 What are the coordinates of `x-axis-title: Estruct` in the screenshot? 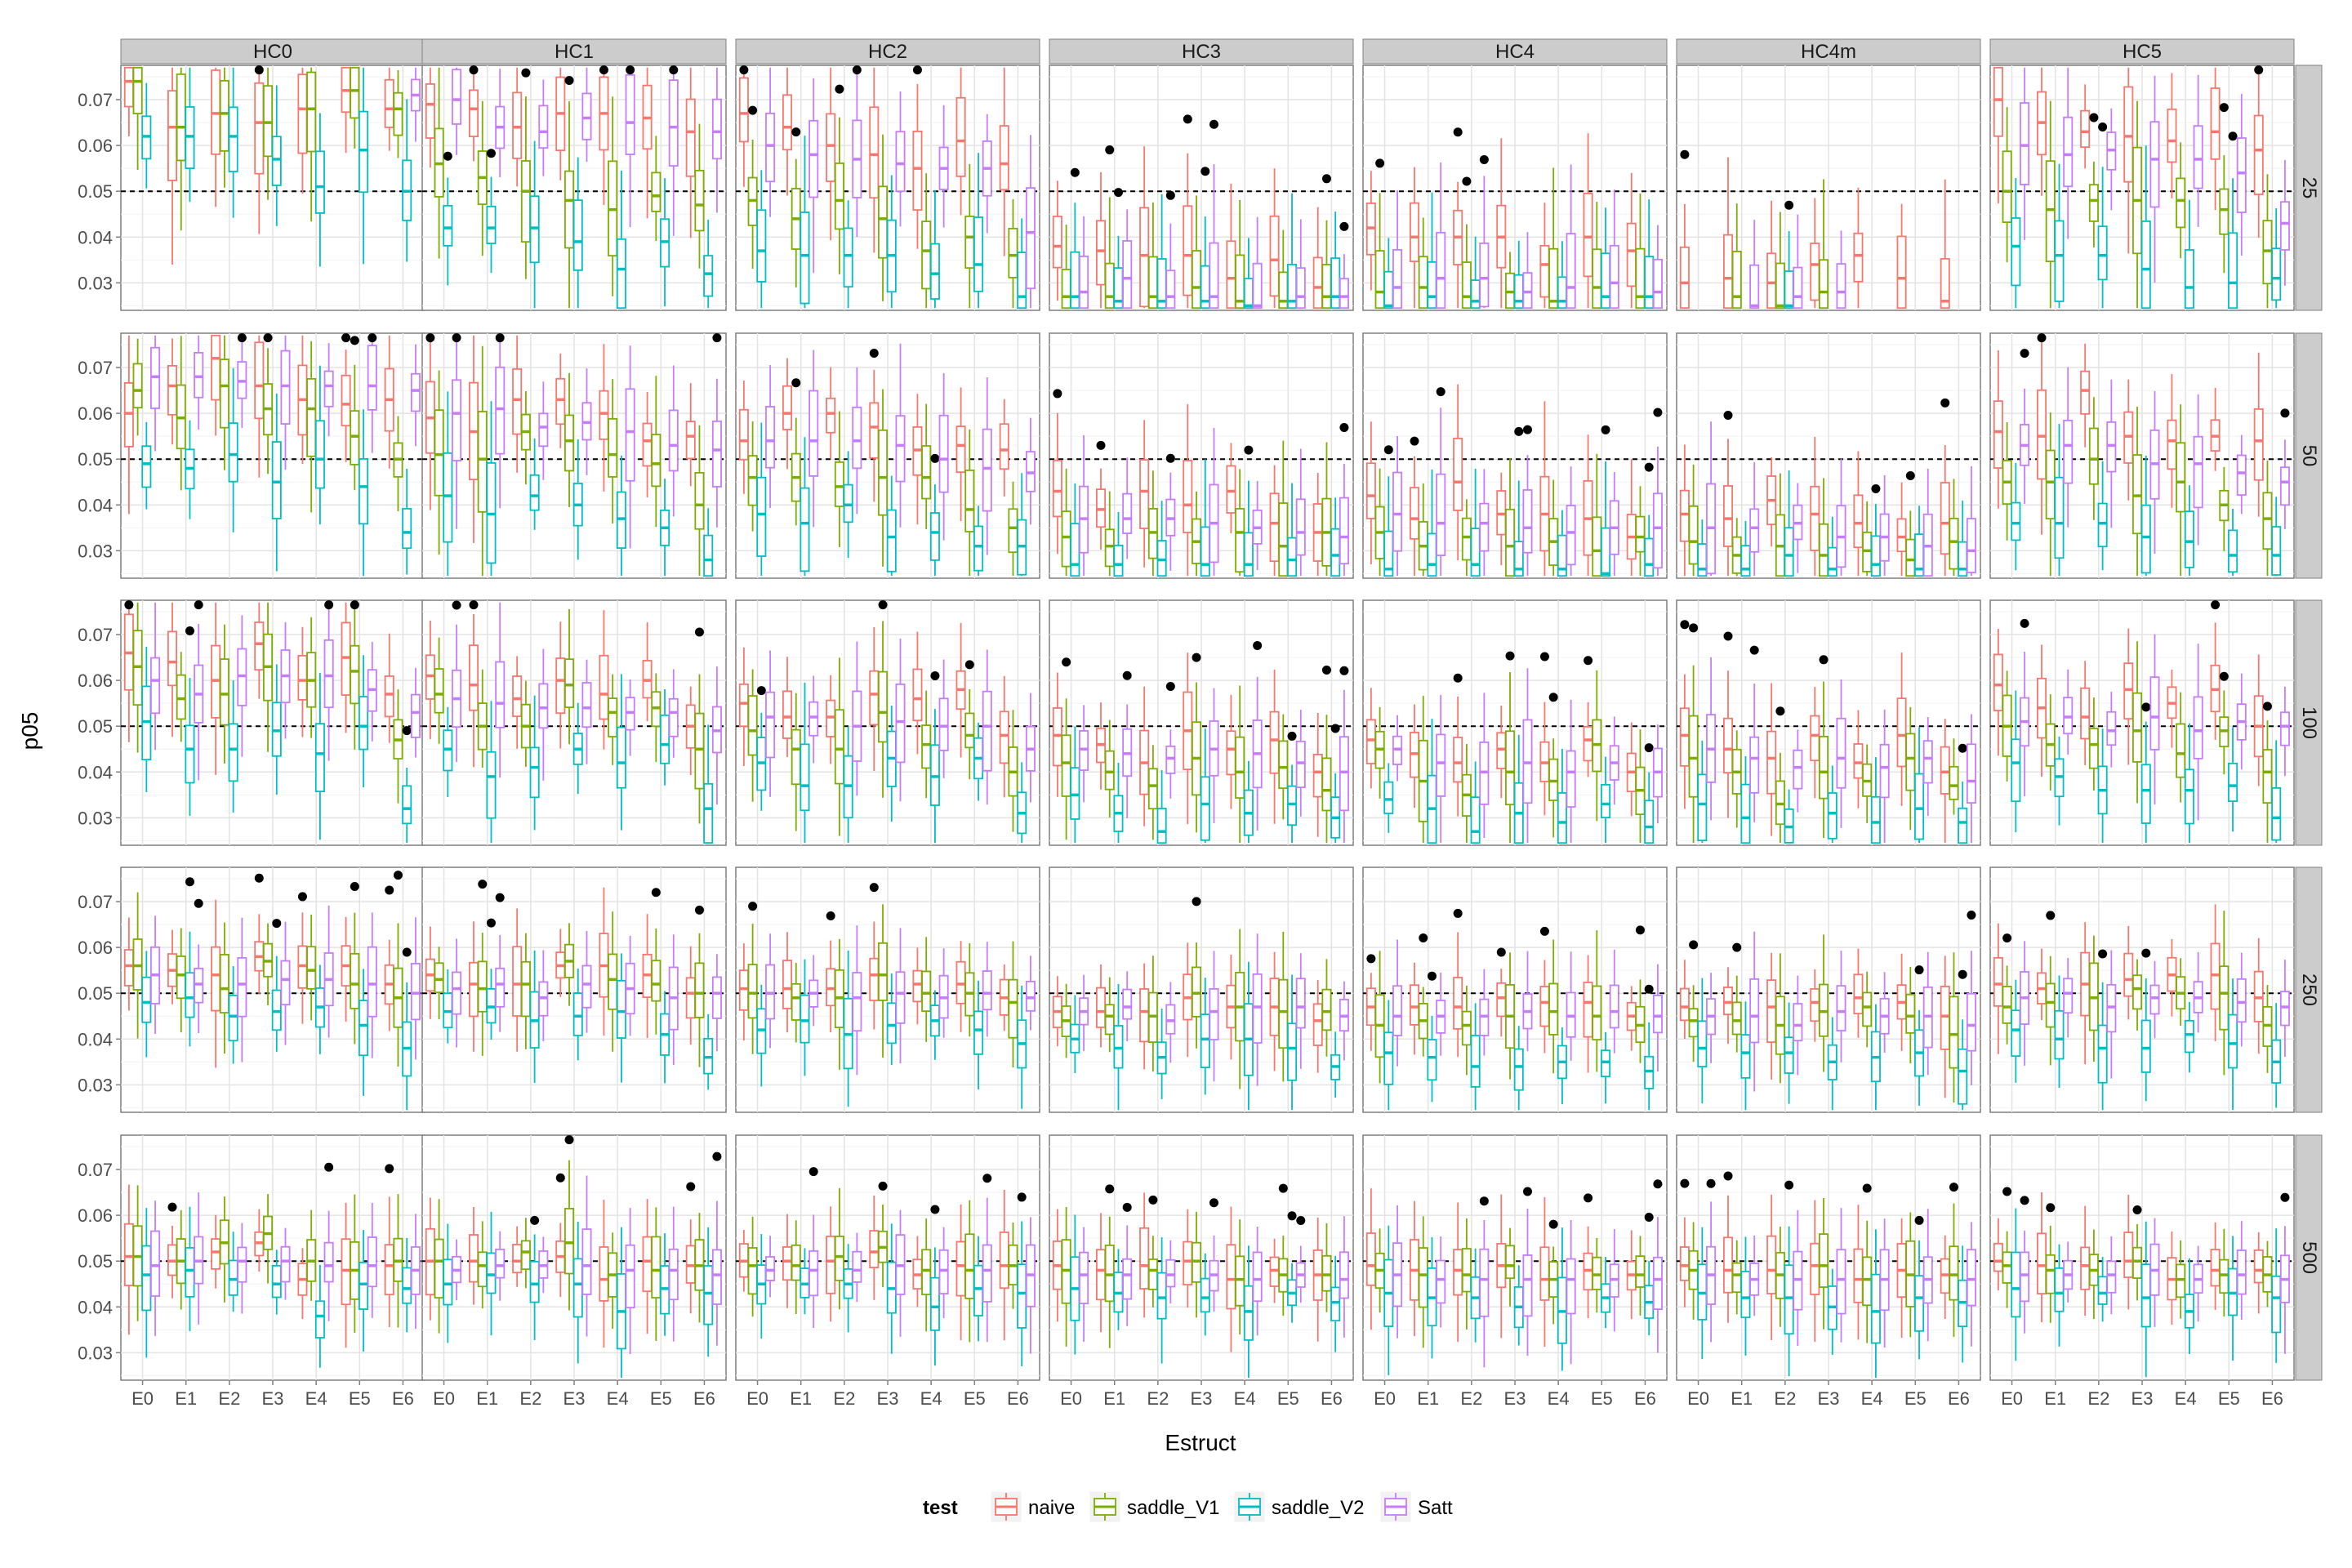 It's located at (1200, 1442).